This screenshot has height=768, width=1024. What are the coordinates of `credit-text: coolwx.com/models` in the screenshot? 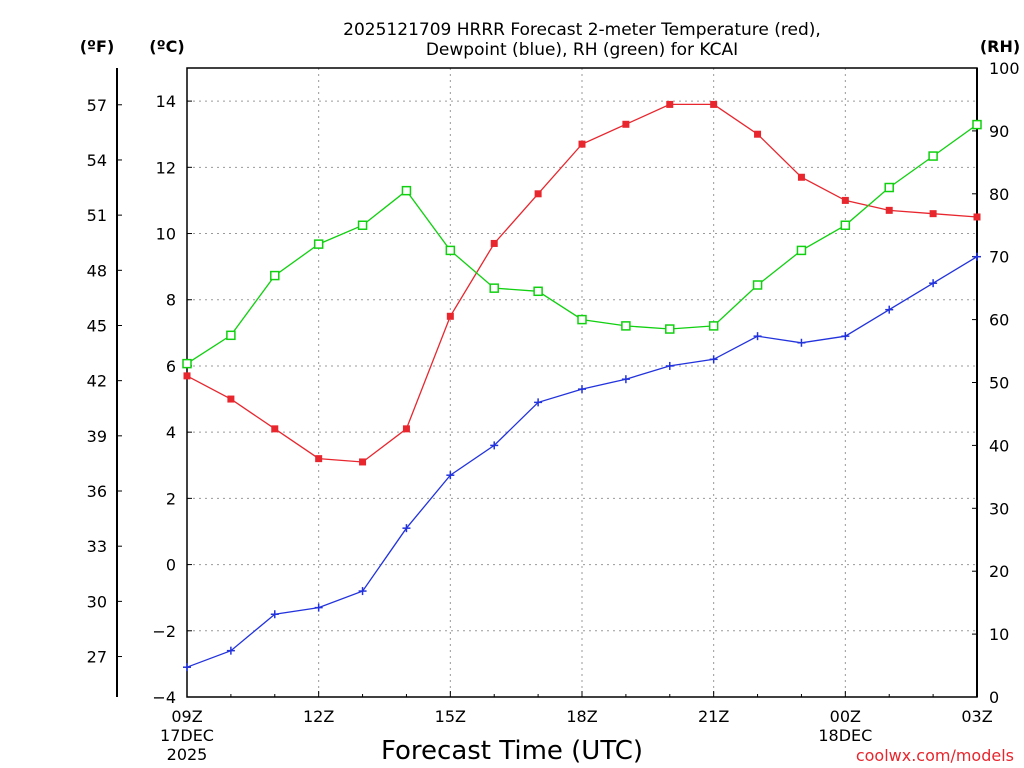 It's located at (935, 755).